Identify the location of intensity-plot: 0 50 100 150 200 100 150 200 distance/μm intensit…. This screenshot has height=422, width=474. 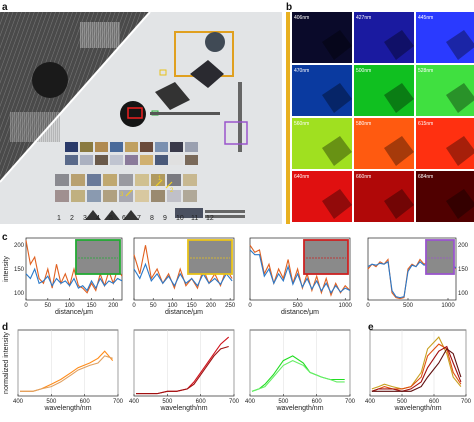
(63, 276).